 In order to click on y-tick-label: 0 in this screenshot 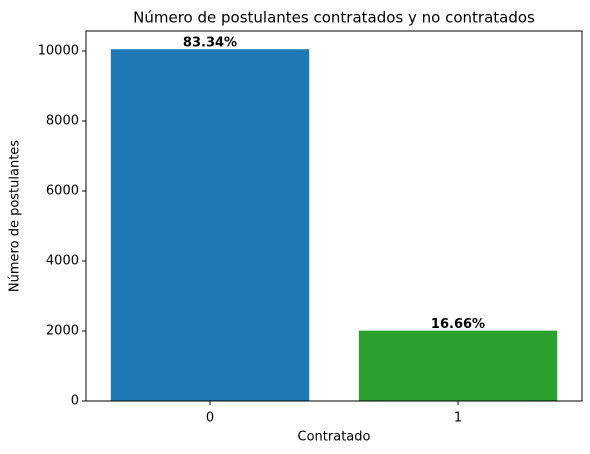, I will do `click(75, 401)`.